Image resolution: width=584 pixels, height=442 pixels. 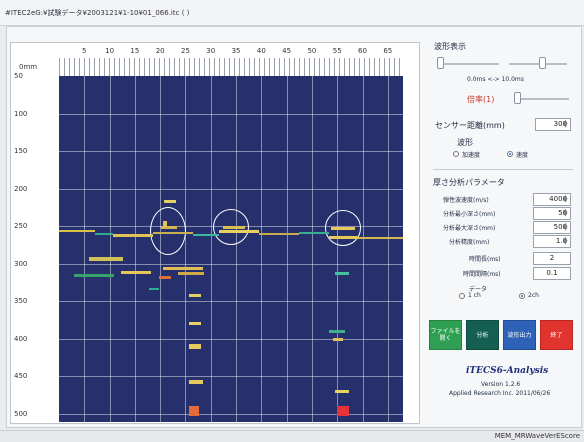 I want to click on radio-1ch, so click(x=462, y=296).